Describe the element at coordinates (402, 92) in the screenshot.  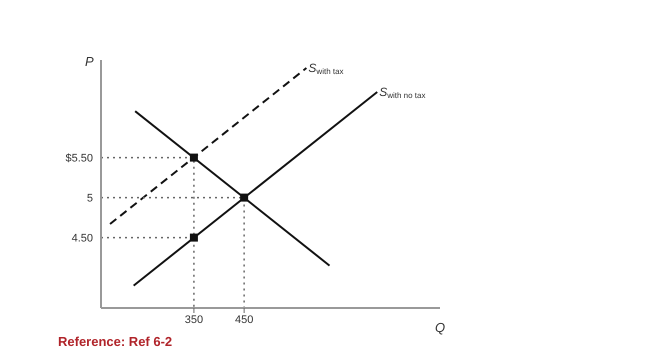
I see `series-label: S$_{with no tax}$` at that location.